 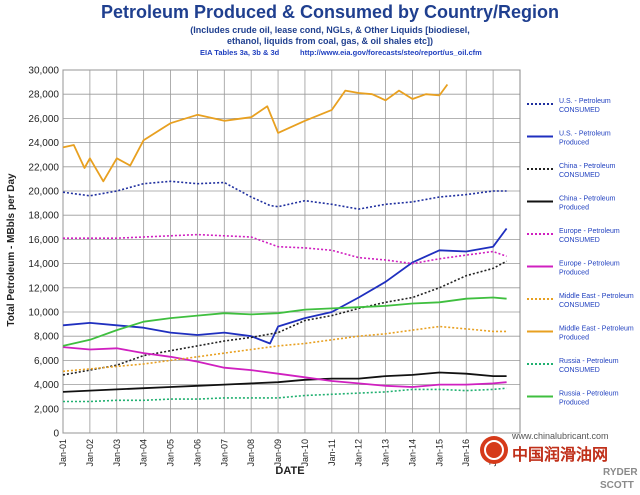 I want to click on y-tick-label: 16,000, so click(x=43, y=240).